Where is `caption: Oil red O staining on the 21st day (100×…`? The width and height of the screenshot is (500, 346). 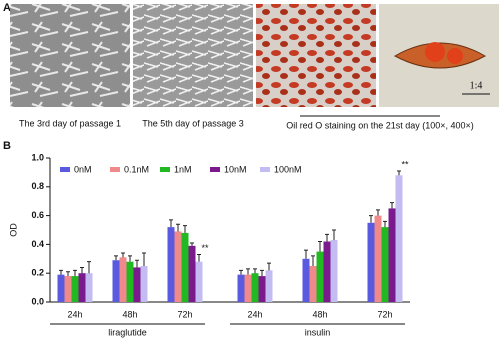
caption: Oil red O staining on the 21st day (100×… is located at coordinates (380, 125).